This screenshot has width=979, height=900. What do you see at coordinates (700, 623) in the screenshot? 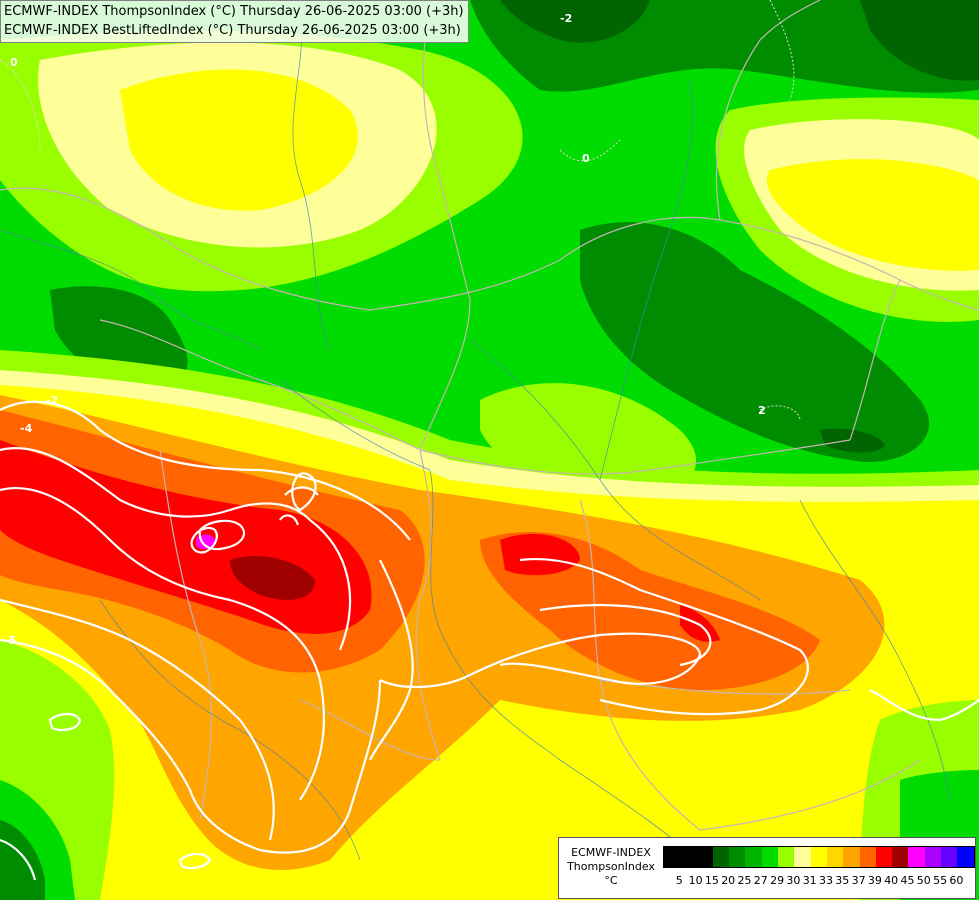
I see `field-red-east` at bounding box center [700, 623].